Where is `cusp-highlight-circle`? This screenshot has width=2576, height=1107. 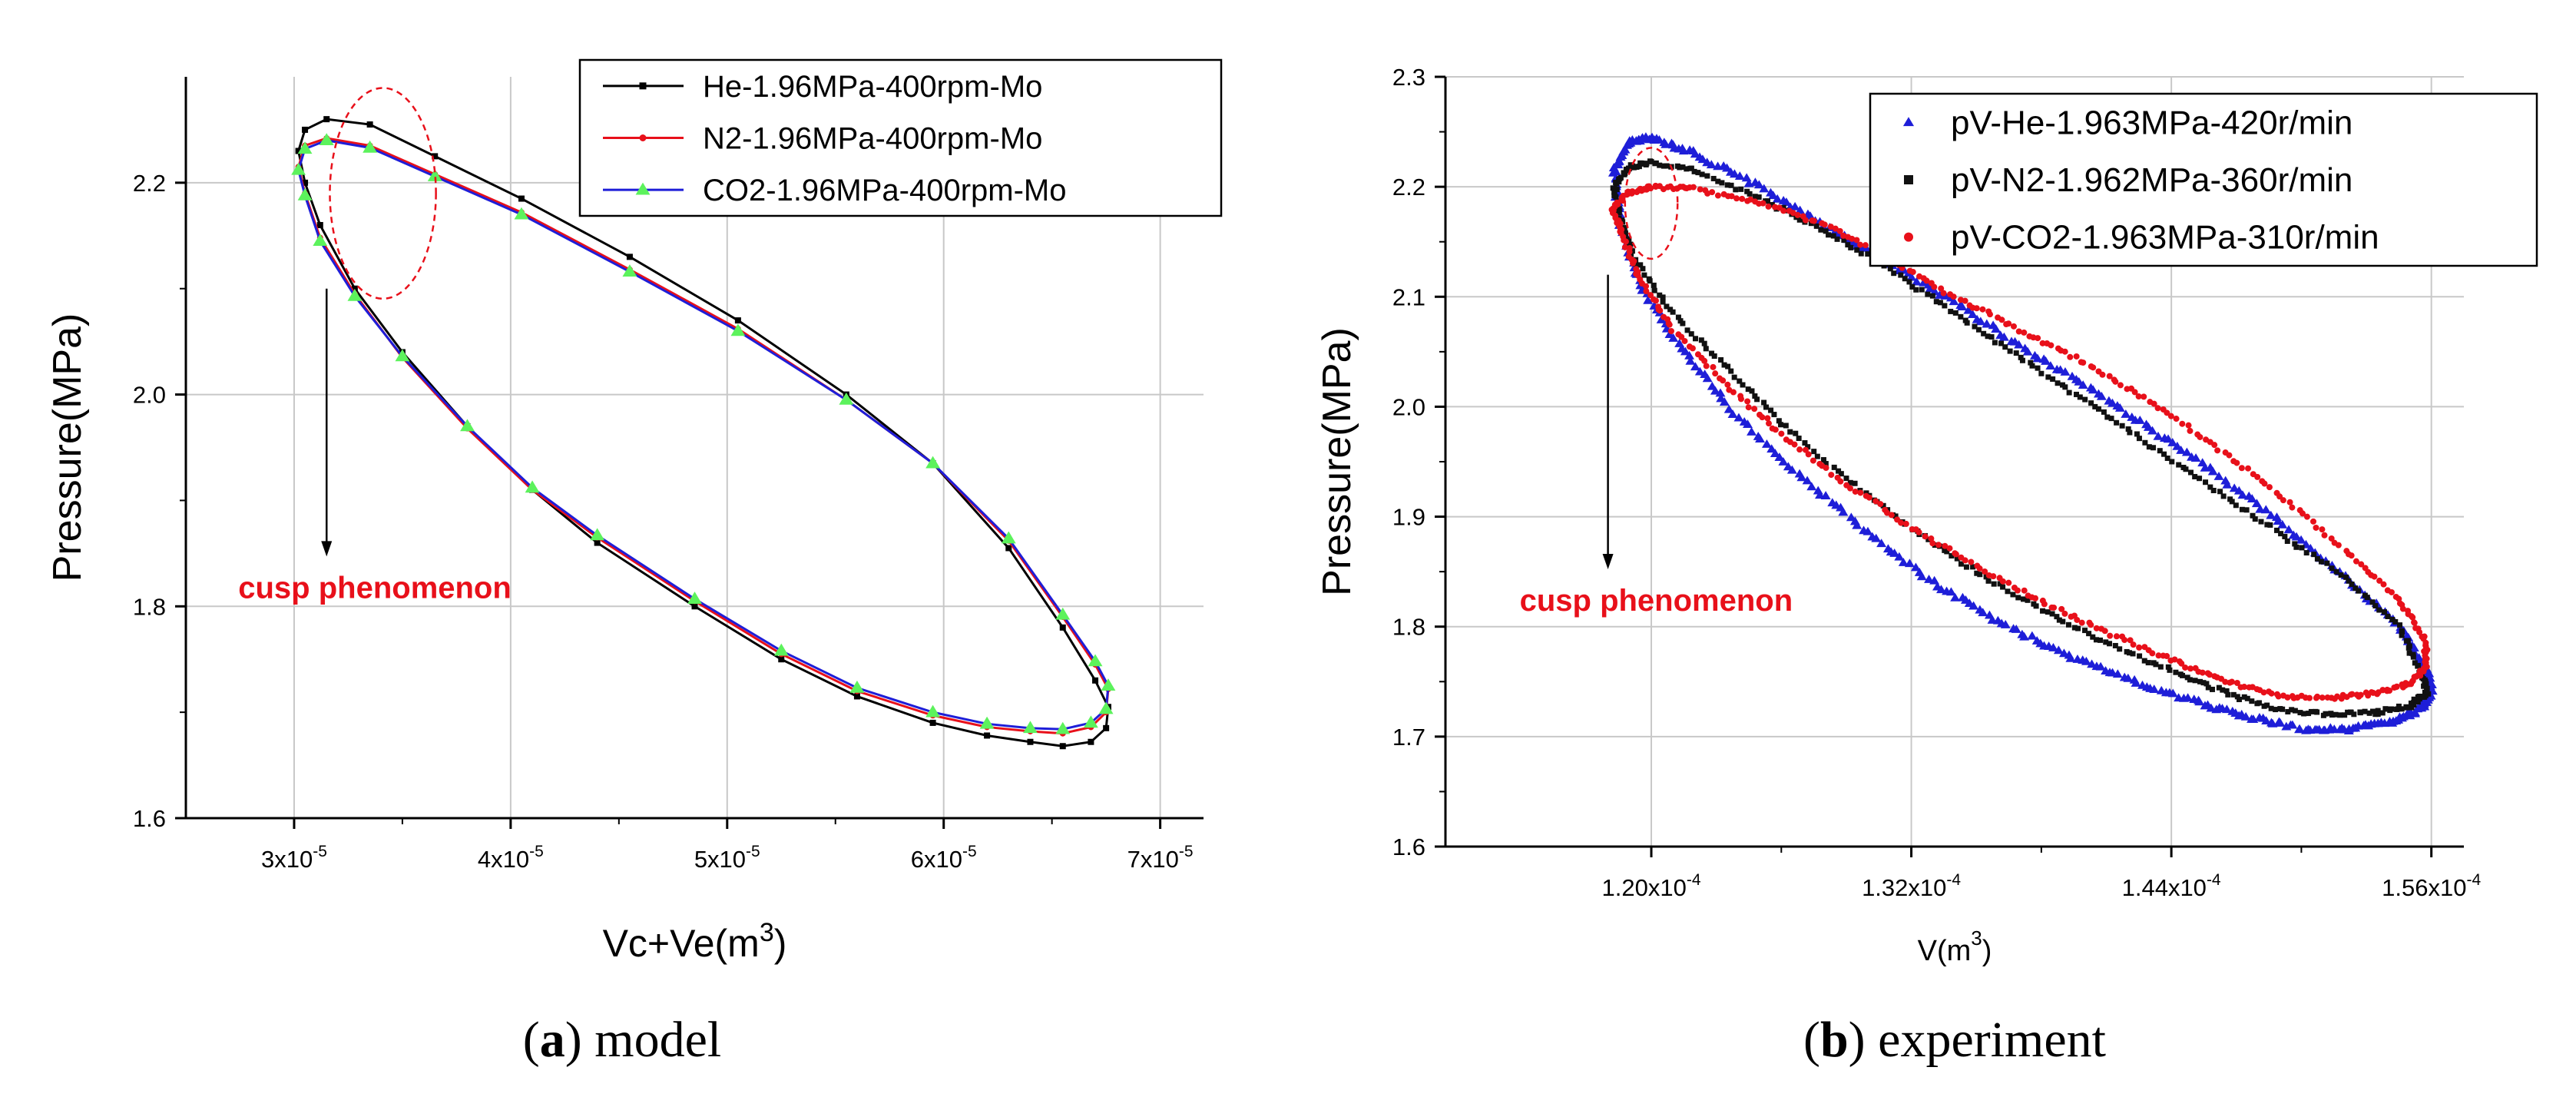 cusp-highlight-circle is located at coordinates (1652, 203).